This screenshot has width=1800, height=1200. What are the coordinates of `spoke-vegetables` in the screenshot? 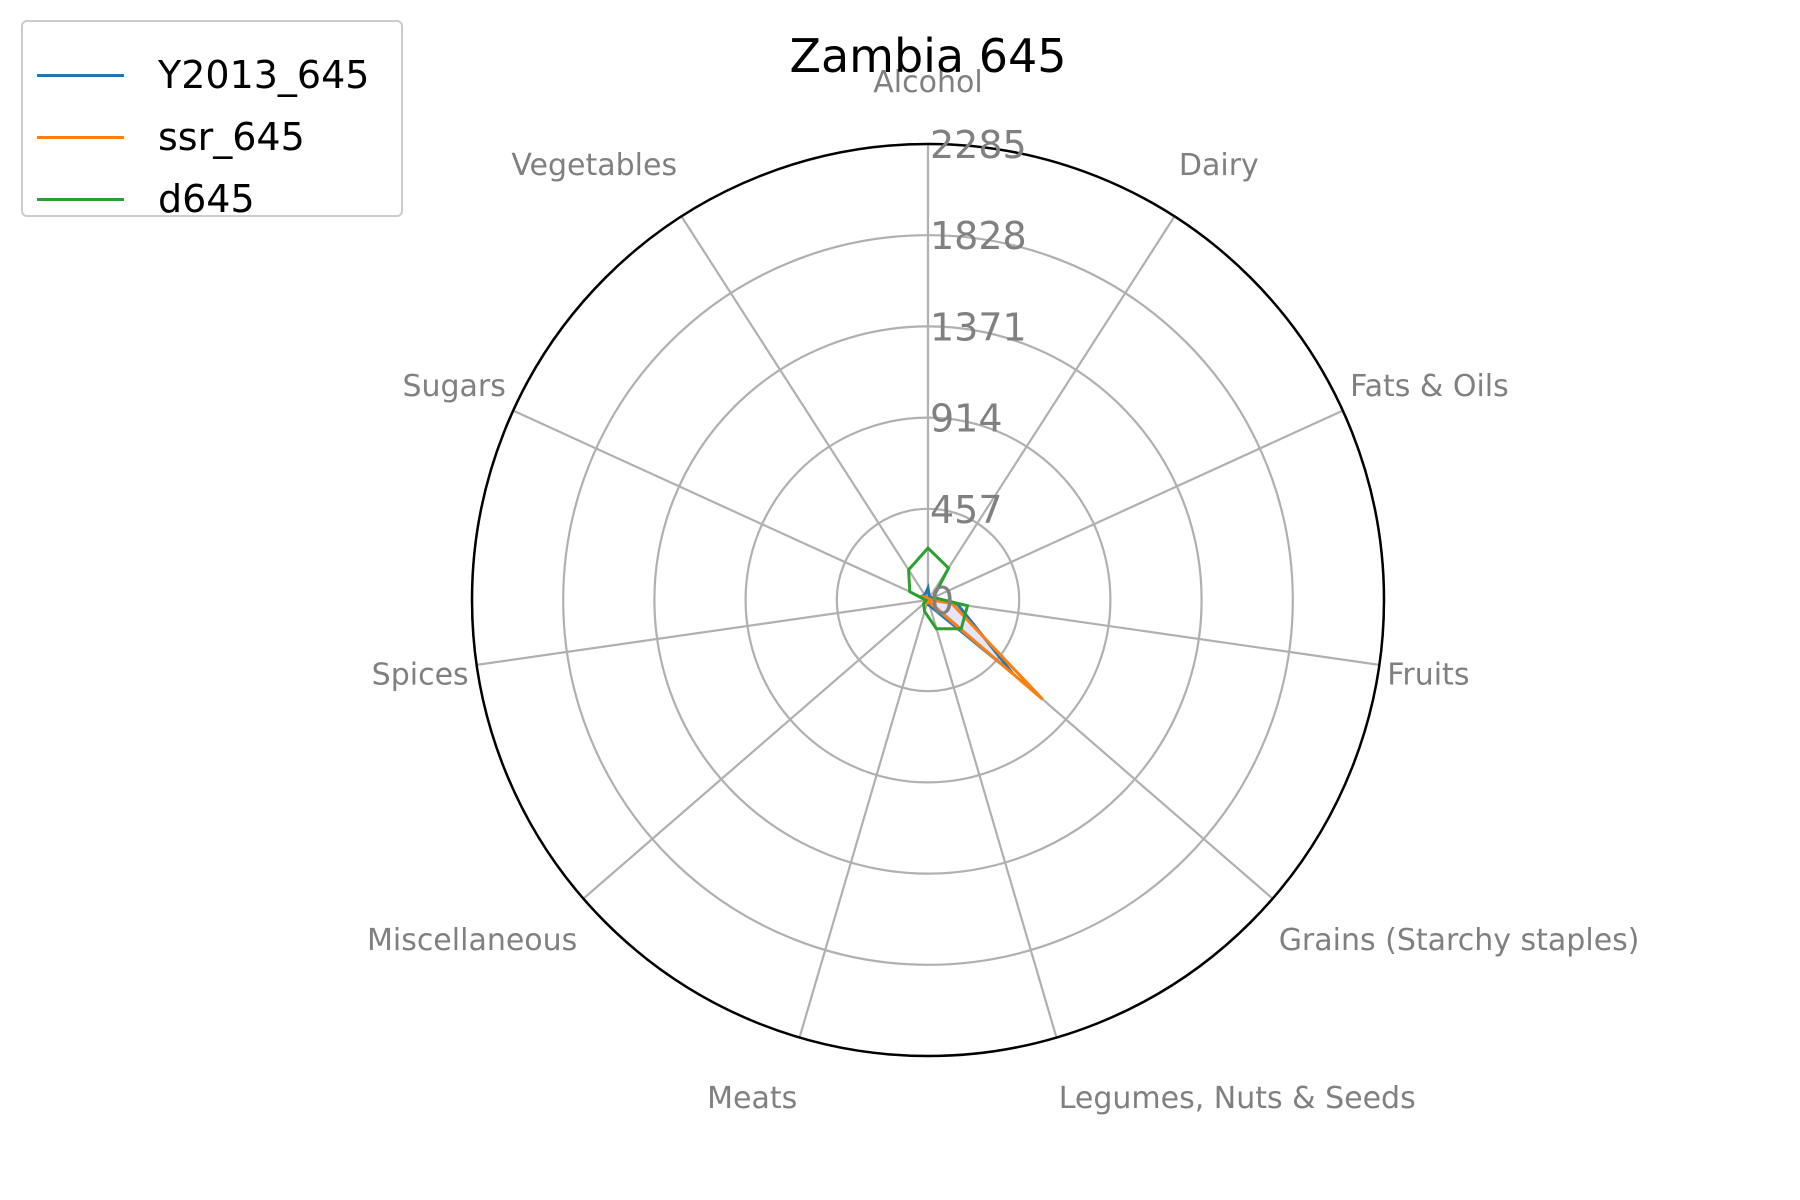 It's located at (804, 408).